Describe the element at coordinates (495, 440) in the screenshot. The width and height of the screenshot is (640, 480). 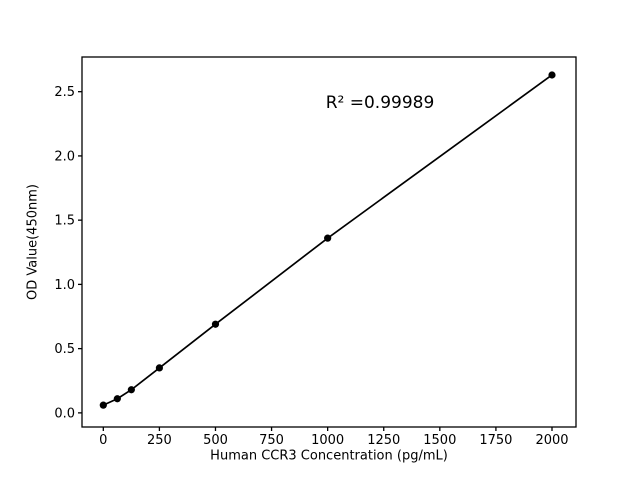
I see `x-tick-label: 1750` at that location.